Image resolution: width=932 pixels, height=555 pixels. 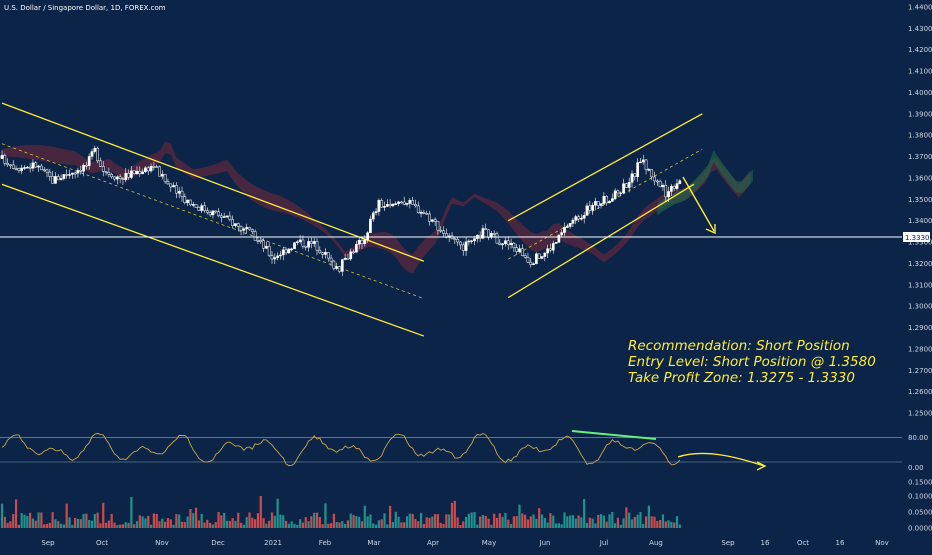 I want to click on price-tick-label: 1.35000, so click(x=920, y=200).